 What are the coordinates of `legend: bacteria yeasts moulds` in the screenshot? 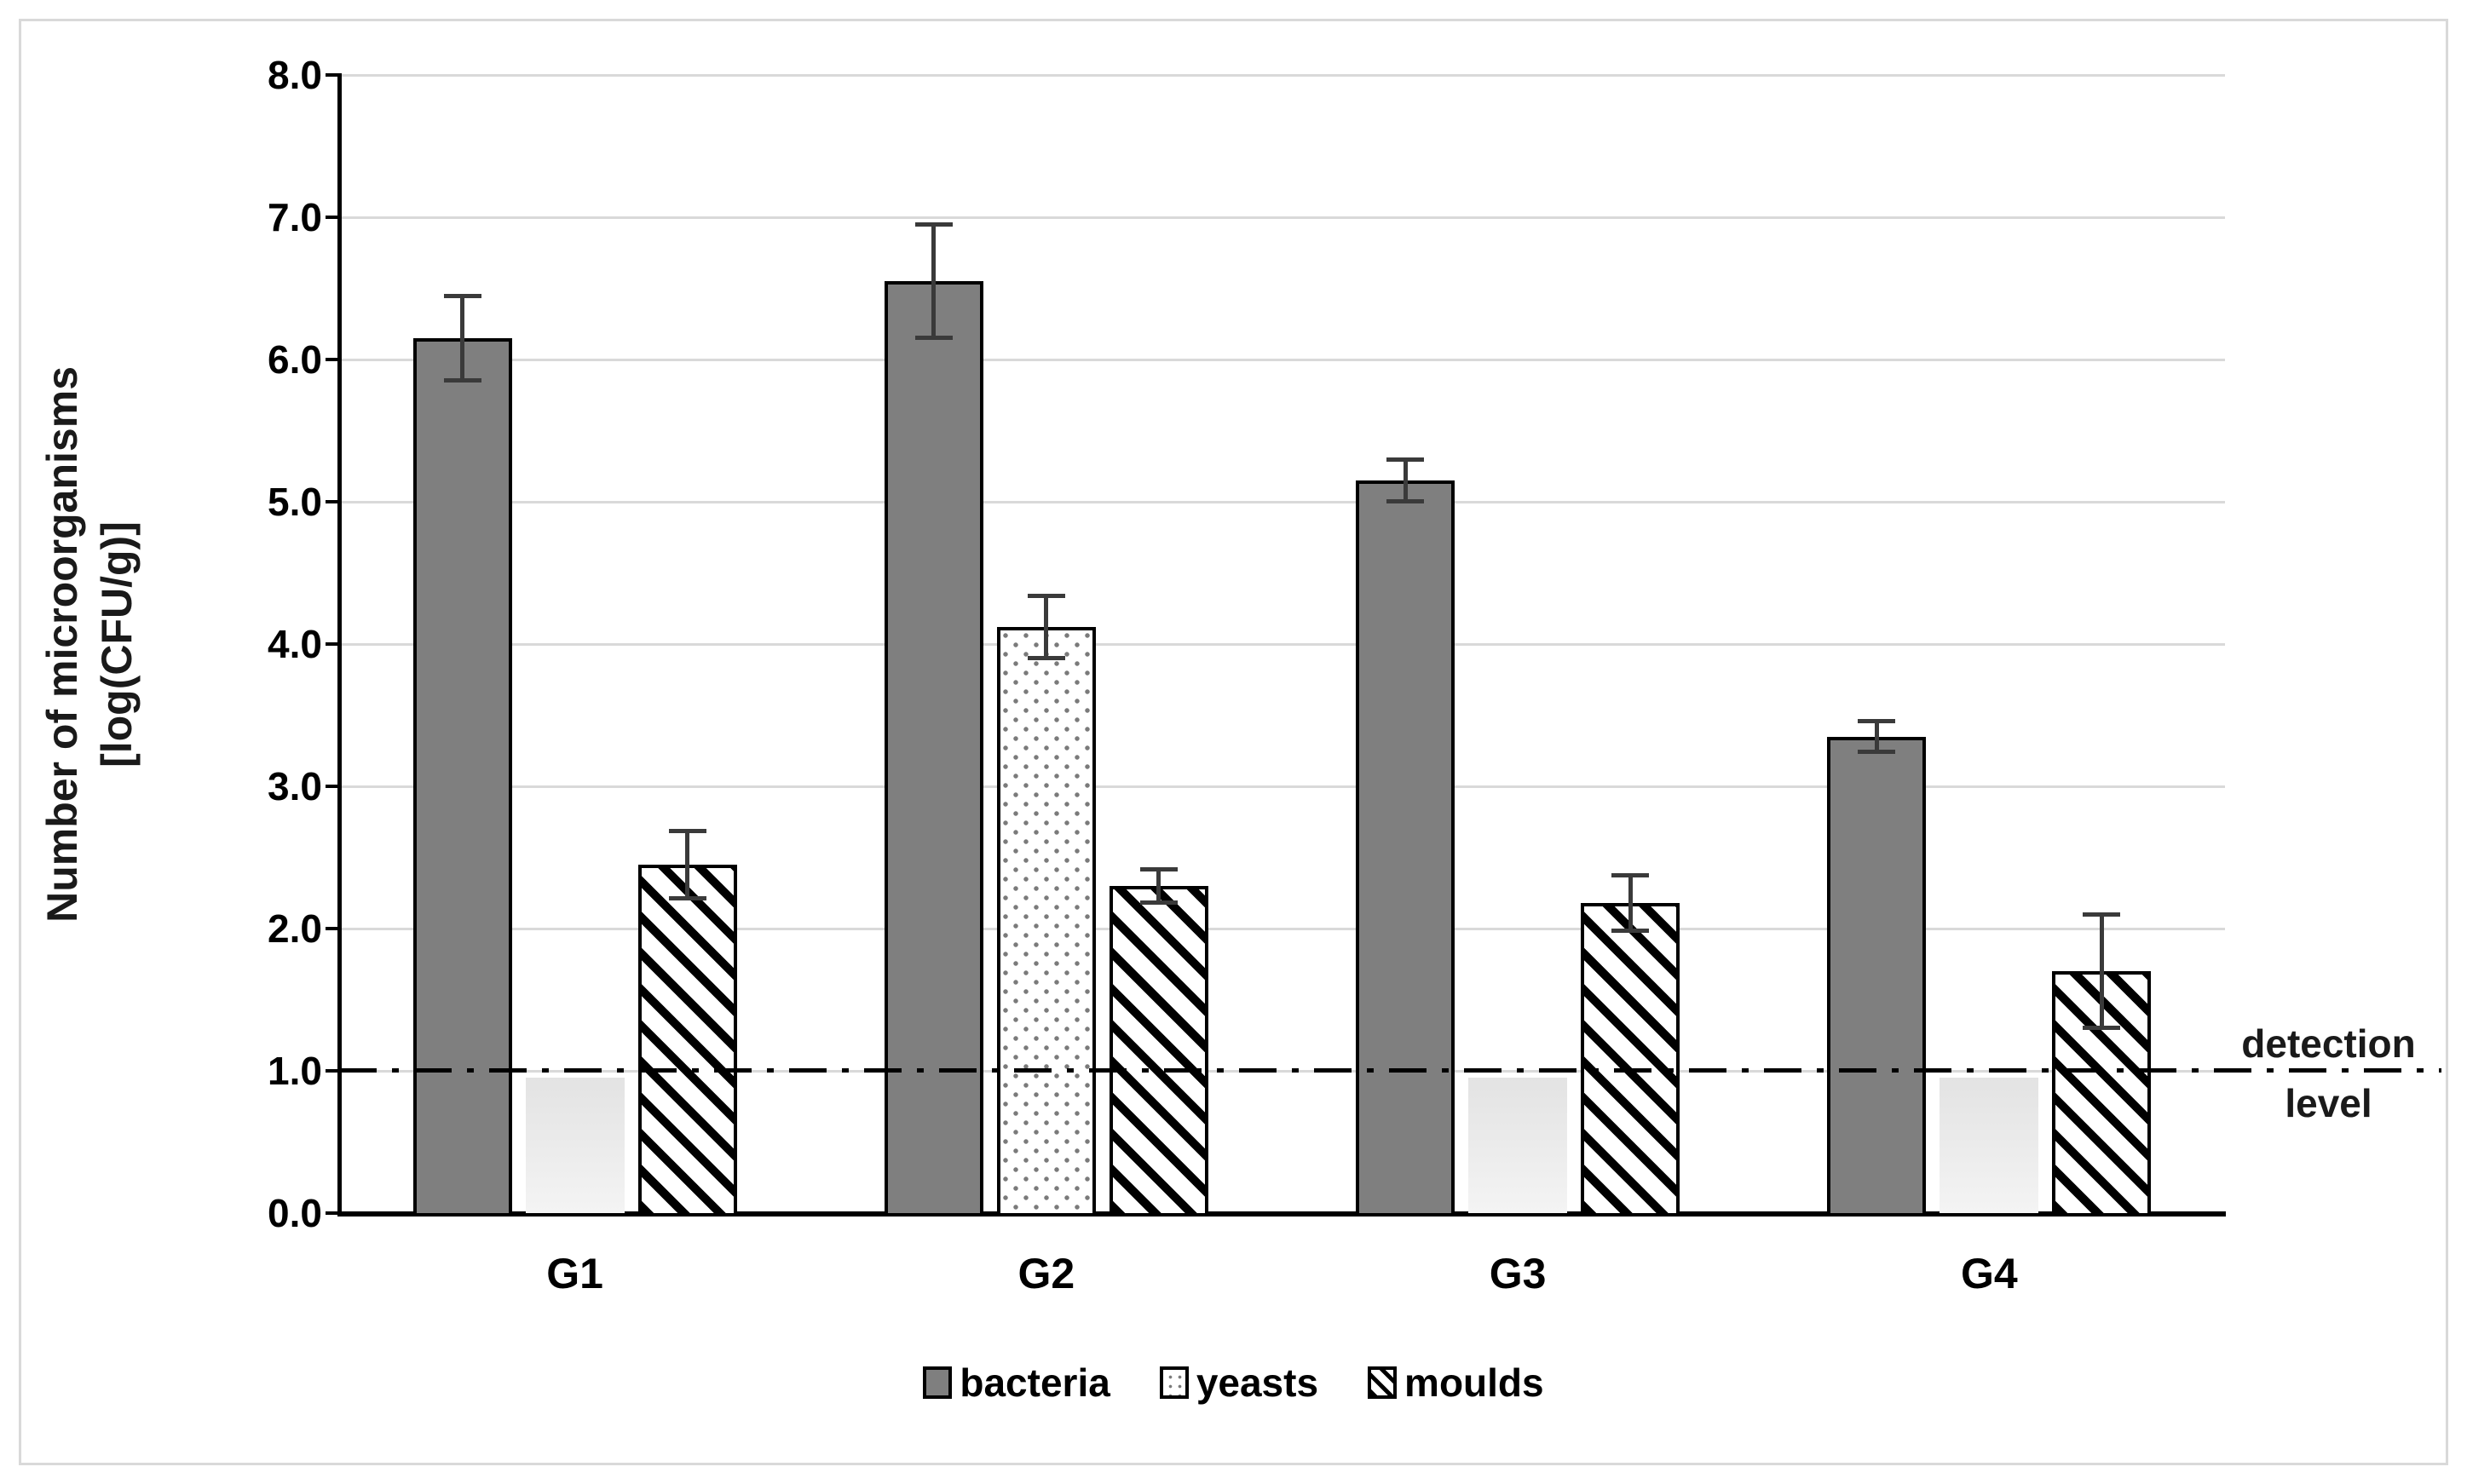 It's located at (1233, 1383).